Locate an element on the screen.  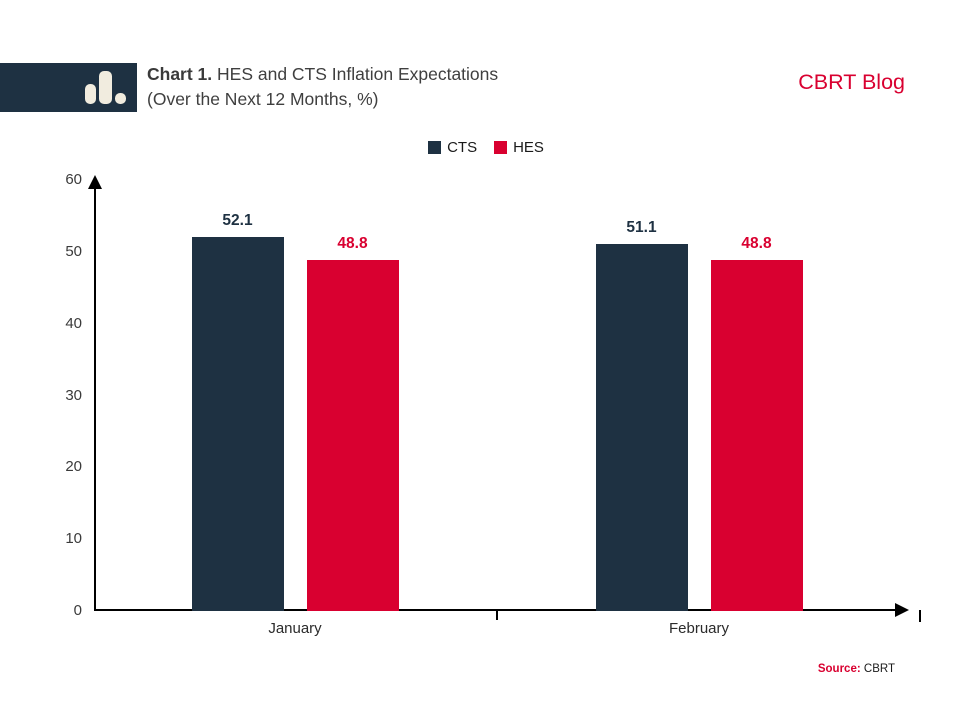
legend-item-hes: HES is located at coordinates (519, 147).